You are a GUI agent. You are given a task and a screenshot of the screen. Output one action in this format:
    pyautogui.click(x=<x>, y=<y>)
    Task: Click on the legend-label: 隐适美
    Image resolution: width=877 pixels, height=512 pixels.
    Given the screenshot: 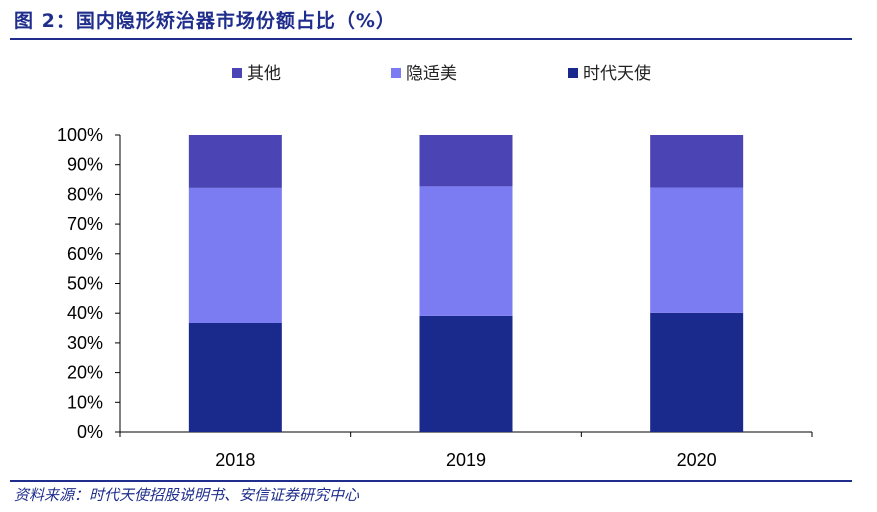 What is the action you would take?
    pyautogui.click(x=431, y=74)
    